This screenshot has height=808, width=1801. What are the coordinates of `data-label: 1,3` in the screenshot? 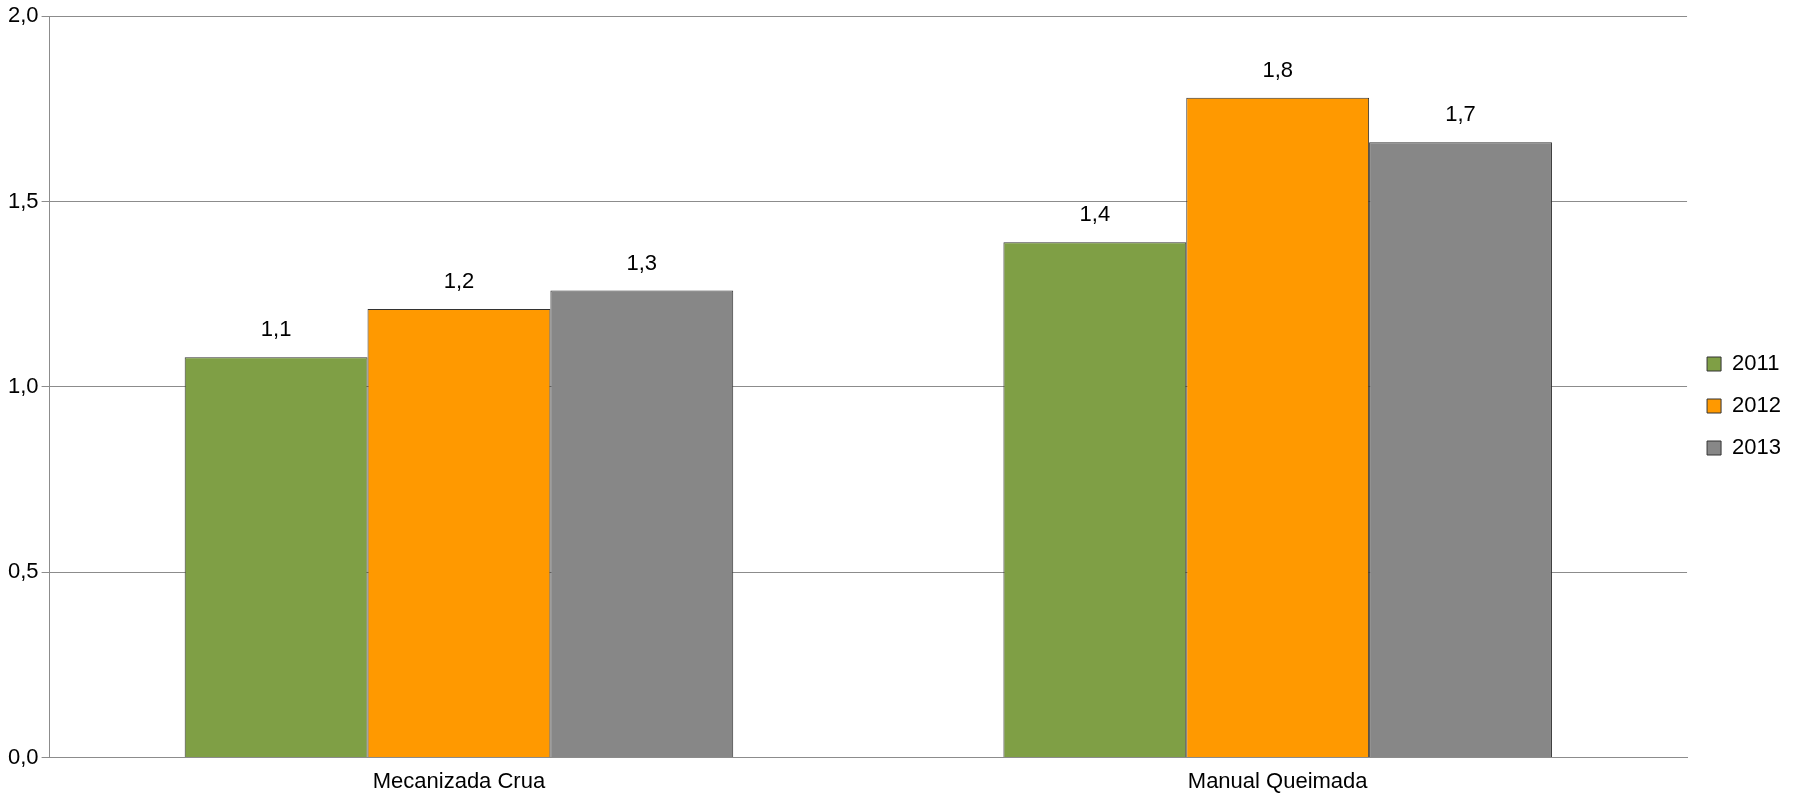 It's located at (642, 262).